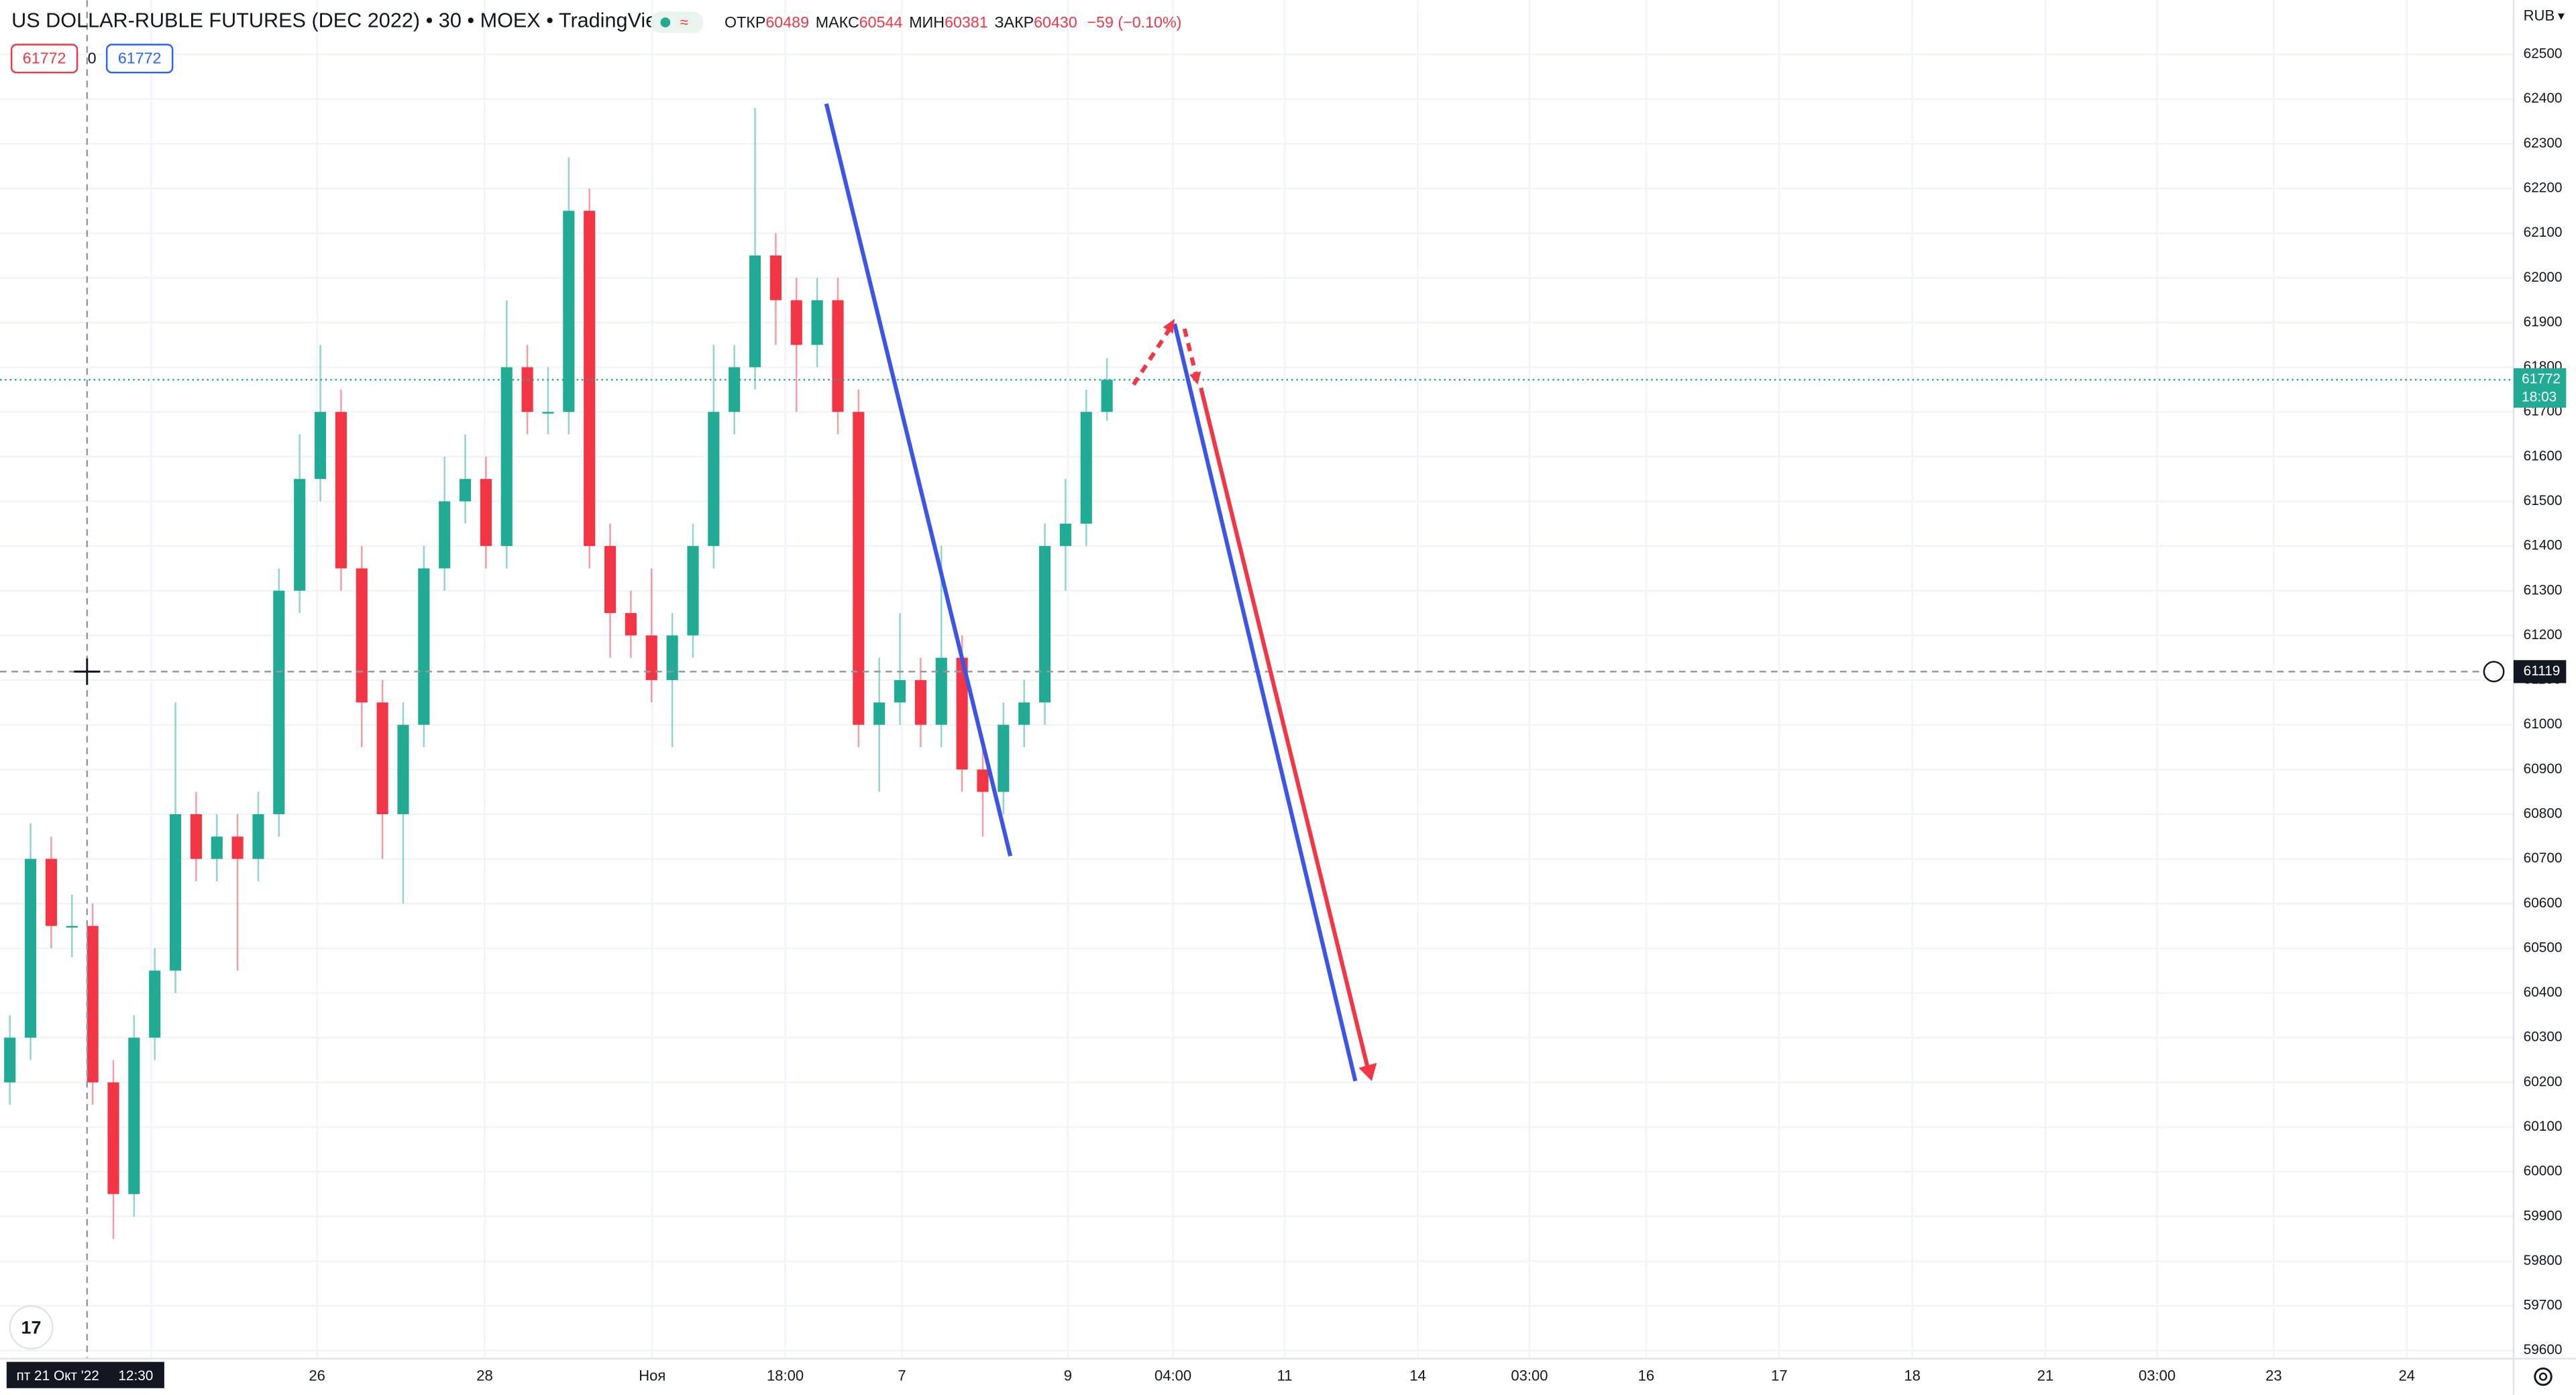 This screenshot has width=2576, height=1395. What do you see at coordinates (2561, 16) in the screenshot?
I see `currency-menu-icon: ▾` at bounding box center [2561, 16].